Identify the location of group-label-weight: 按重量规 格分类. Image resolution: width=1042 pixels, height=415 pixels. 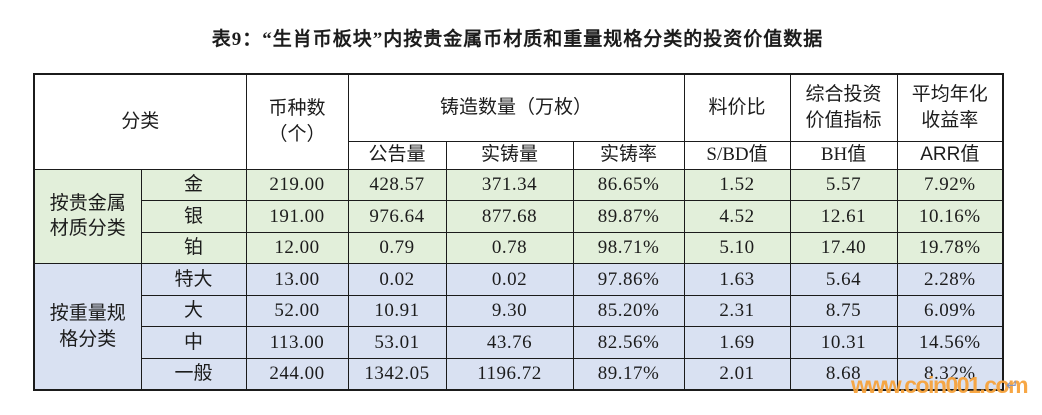
(87, 327).